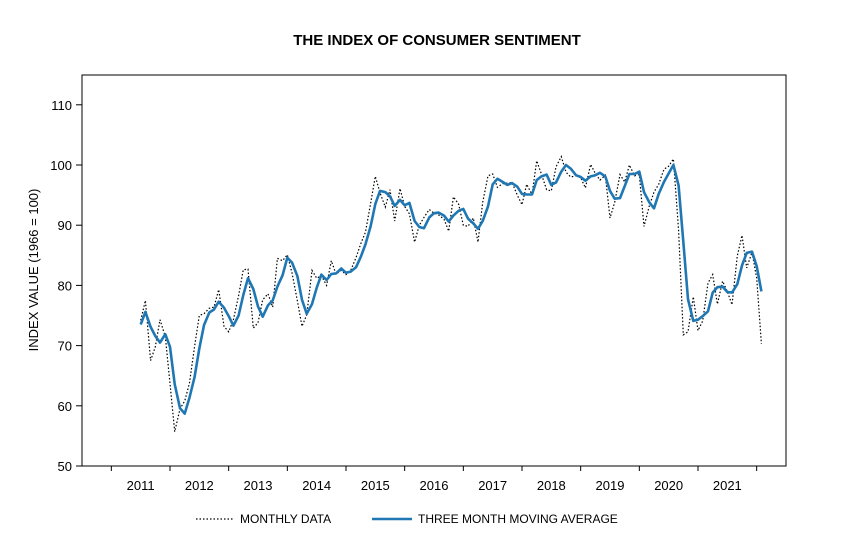 The width and height of the screenshot is (853, 545). What do you see at coordinates (610, 485) in the screenshot?
I see `x-tick-label: 2019` at bounding box center [610, 485].